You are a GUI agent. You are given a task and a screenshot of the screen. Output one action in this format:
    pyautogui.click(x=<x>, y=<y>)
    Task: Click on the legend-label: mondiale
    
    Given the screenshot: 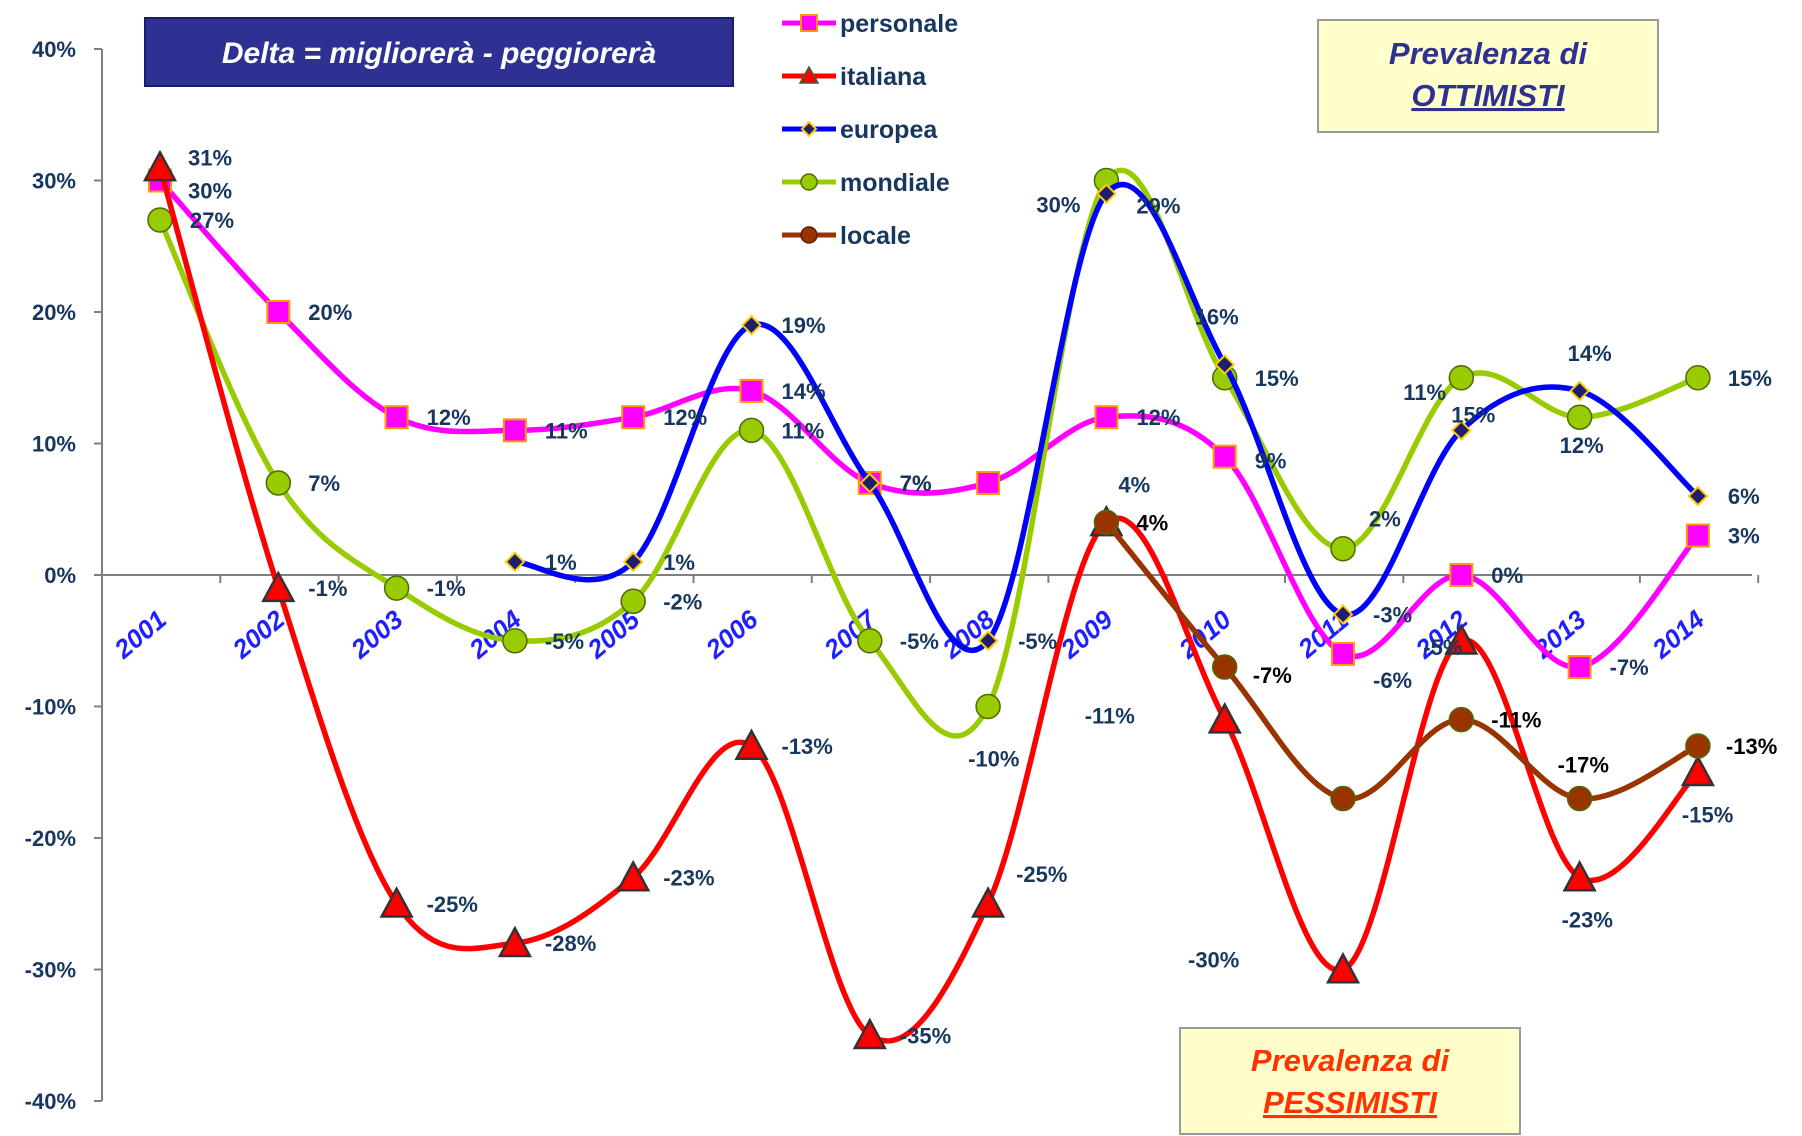 What is the action you would take?
    pyautogui.click(x=895, y=183)
    